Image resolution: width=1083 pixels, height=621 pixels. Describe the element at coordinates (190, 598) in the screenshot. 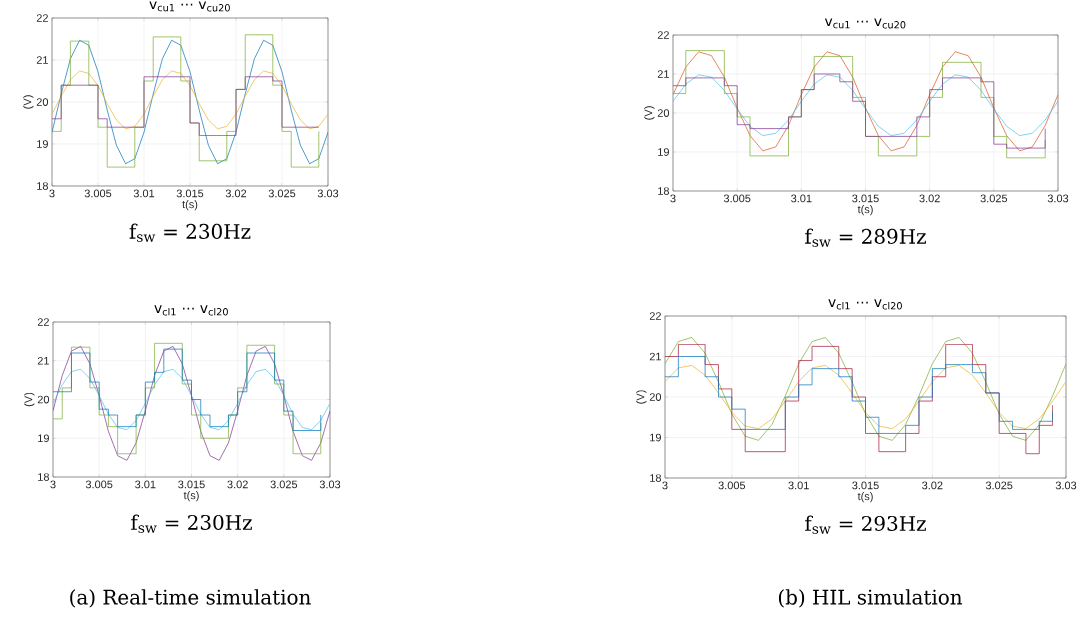

I see `text: (a) Real-time simulation` at that location.